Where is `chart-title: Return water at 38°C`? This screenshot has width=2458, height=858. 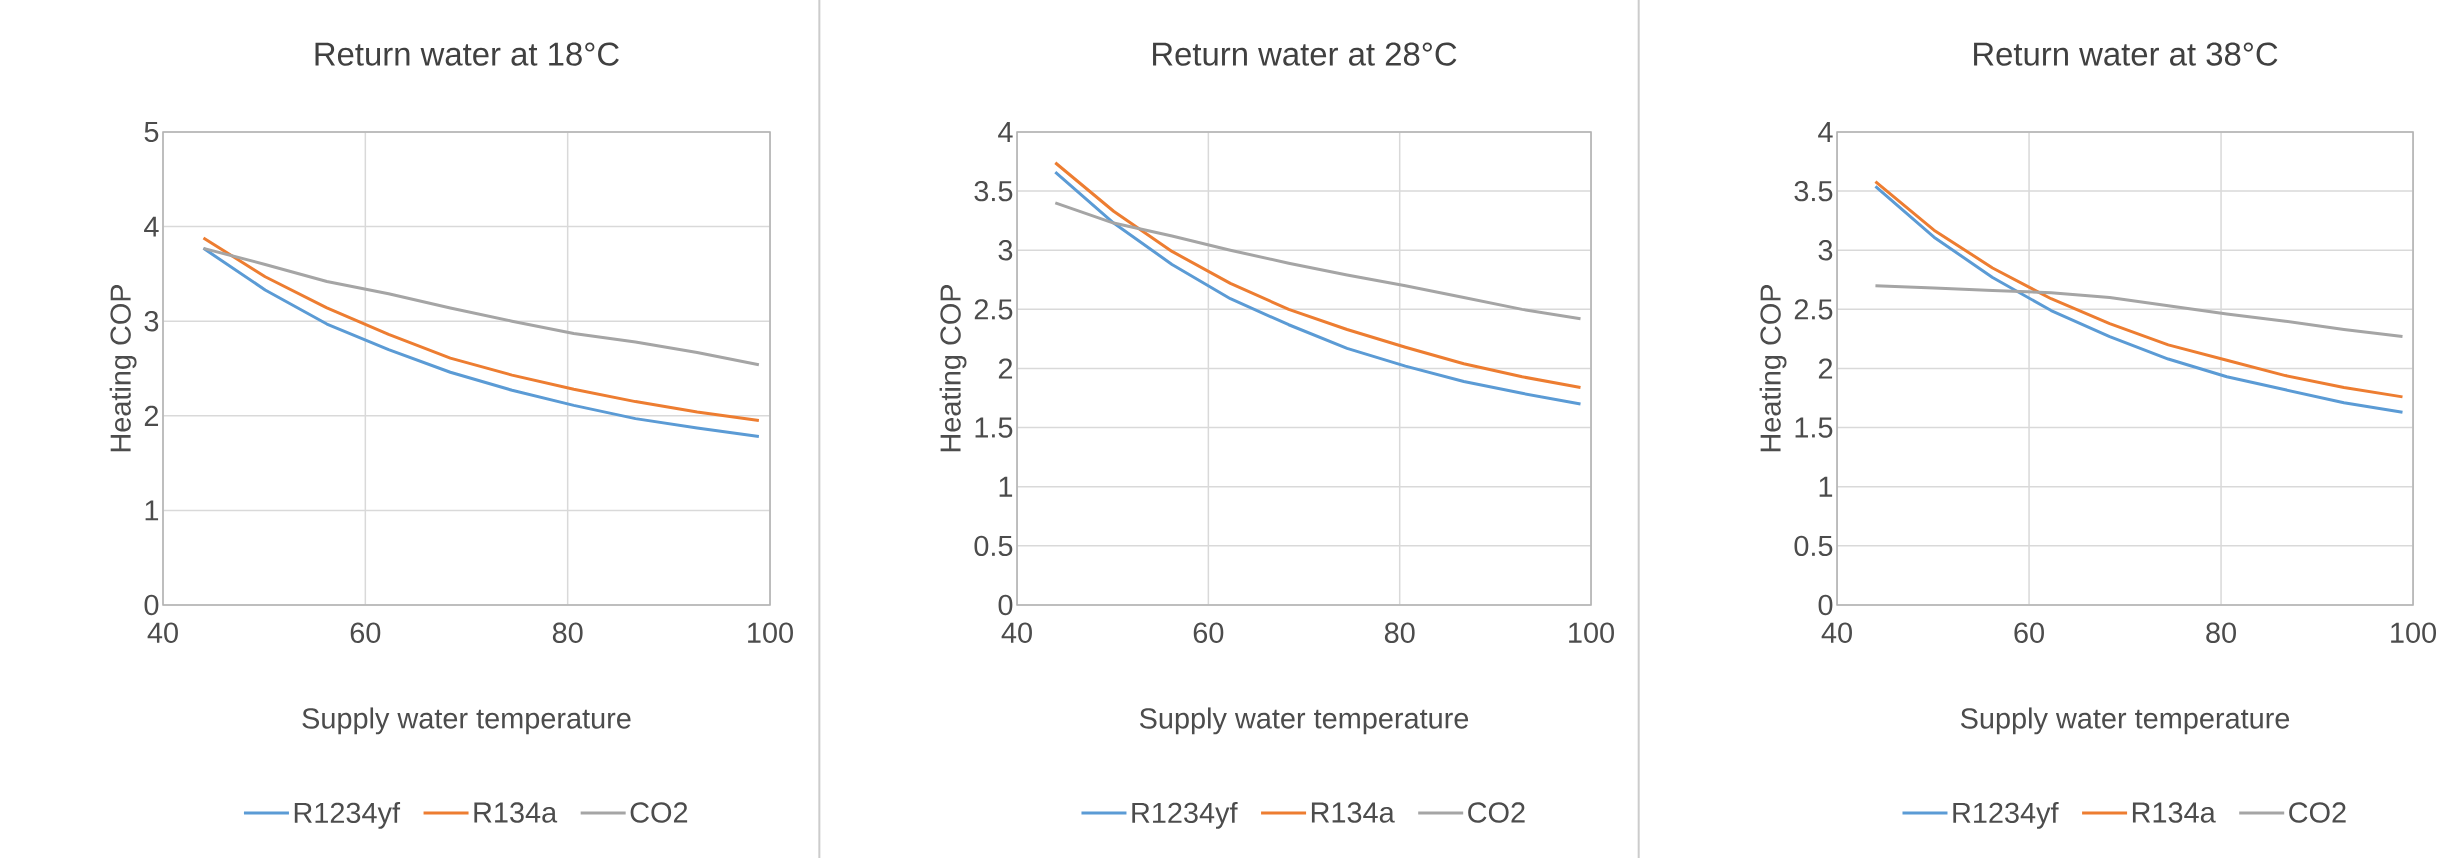 chart-title: Return water at 38°C is located at coordinates (2126, 54).